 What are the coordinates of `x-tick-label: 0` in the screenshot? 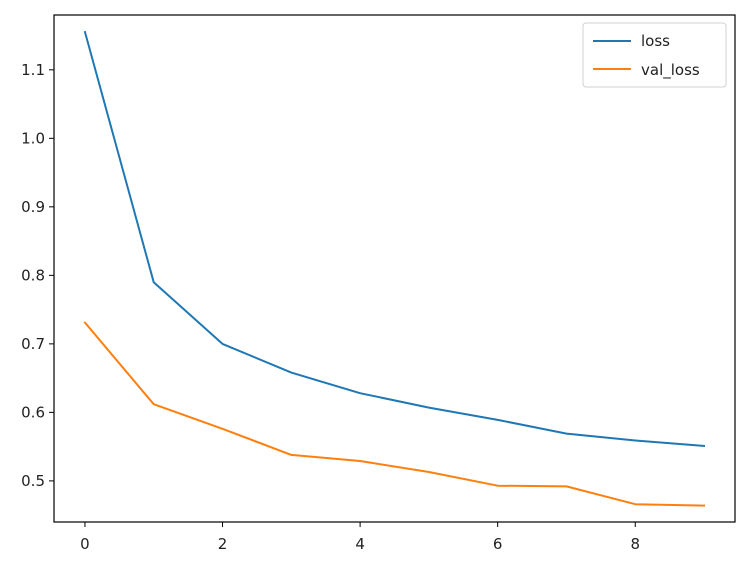 It's located at (85, 544).